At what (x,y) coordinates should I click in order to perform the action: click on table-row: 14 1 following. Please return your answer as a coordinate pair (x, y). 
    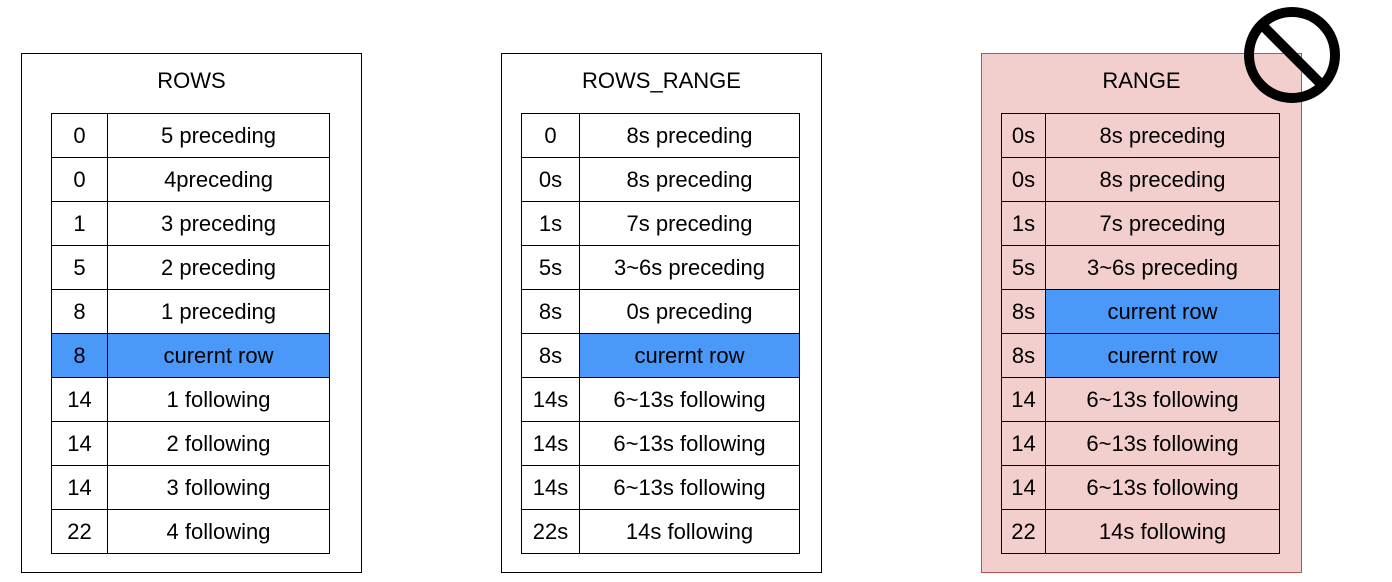
    Looking at the image, I should click on (190, 399).